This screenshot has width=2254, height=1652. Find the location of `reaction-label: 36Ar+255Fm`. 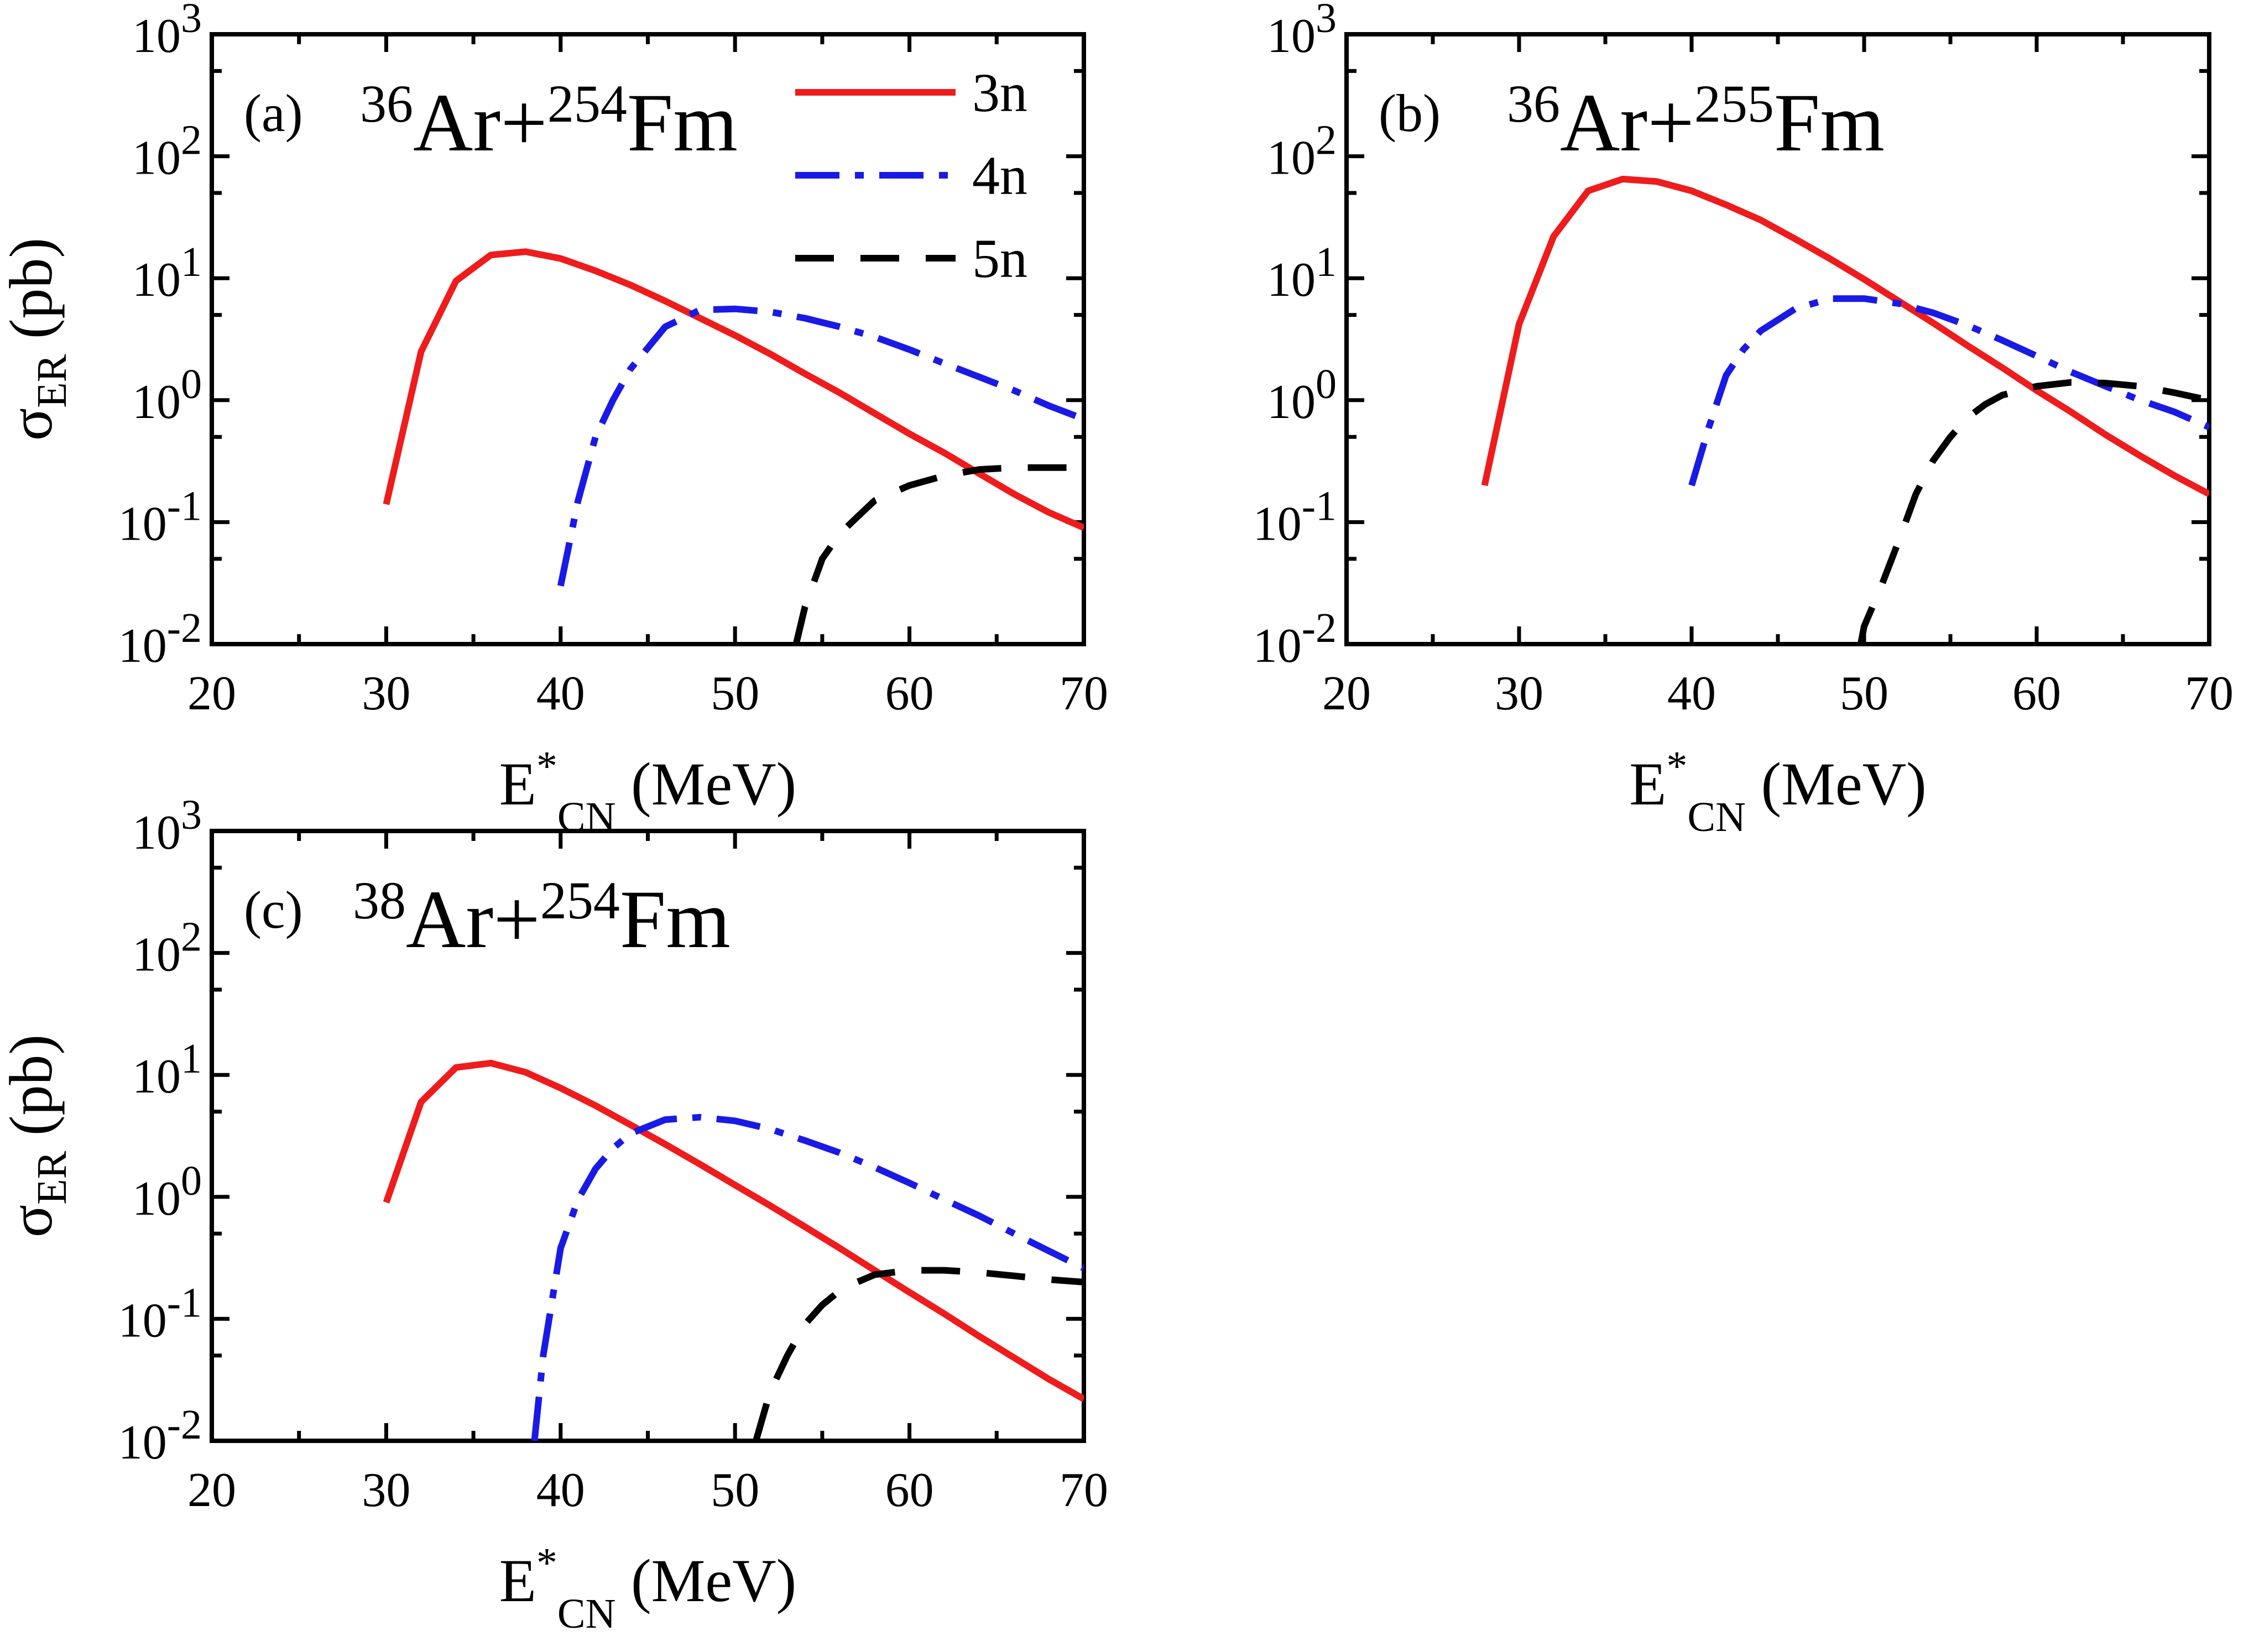

reaction-label: 36Ar+255Fm is located at coordinates (1696, 121).